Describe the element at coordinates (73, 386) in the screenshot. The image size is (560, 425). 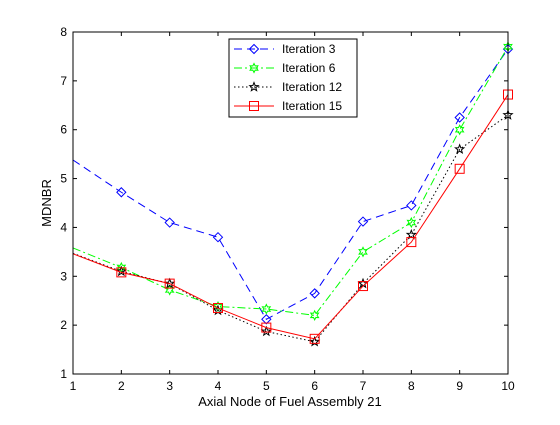
I see `x-tick-label: 1` at that location.